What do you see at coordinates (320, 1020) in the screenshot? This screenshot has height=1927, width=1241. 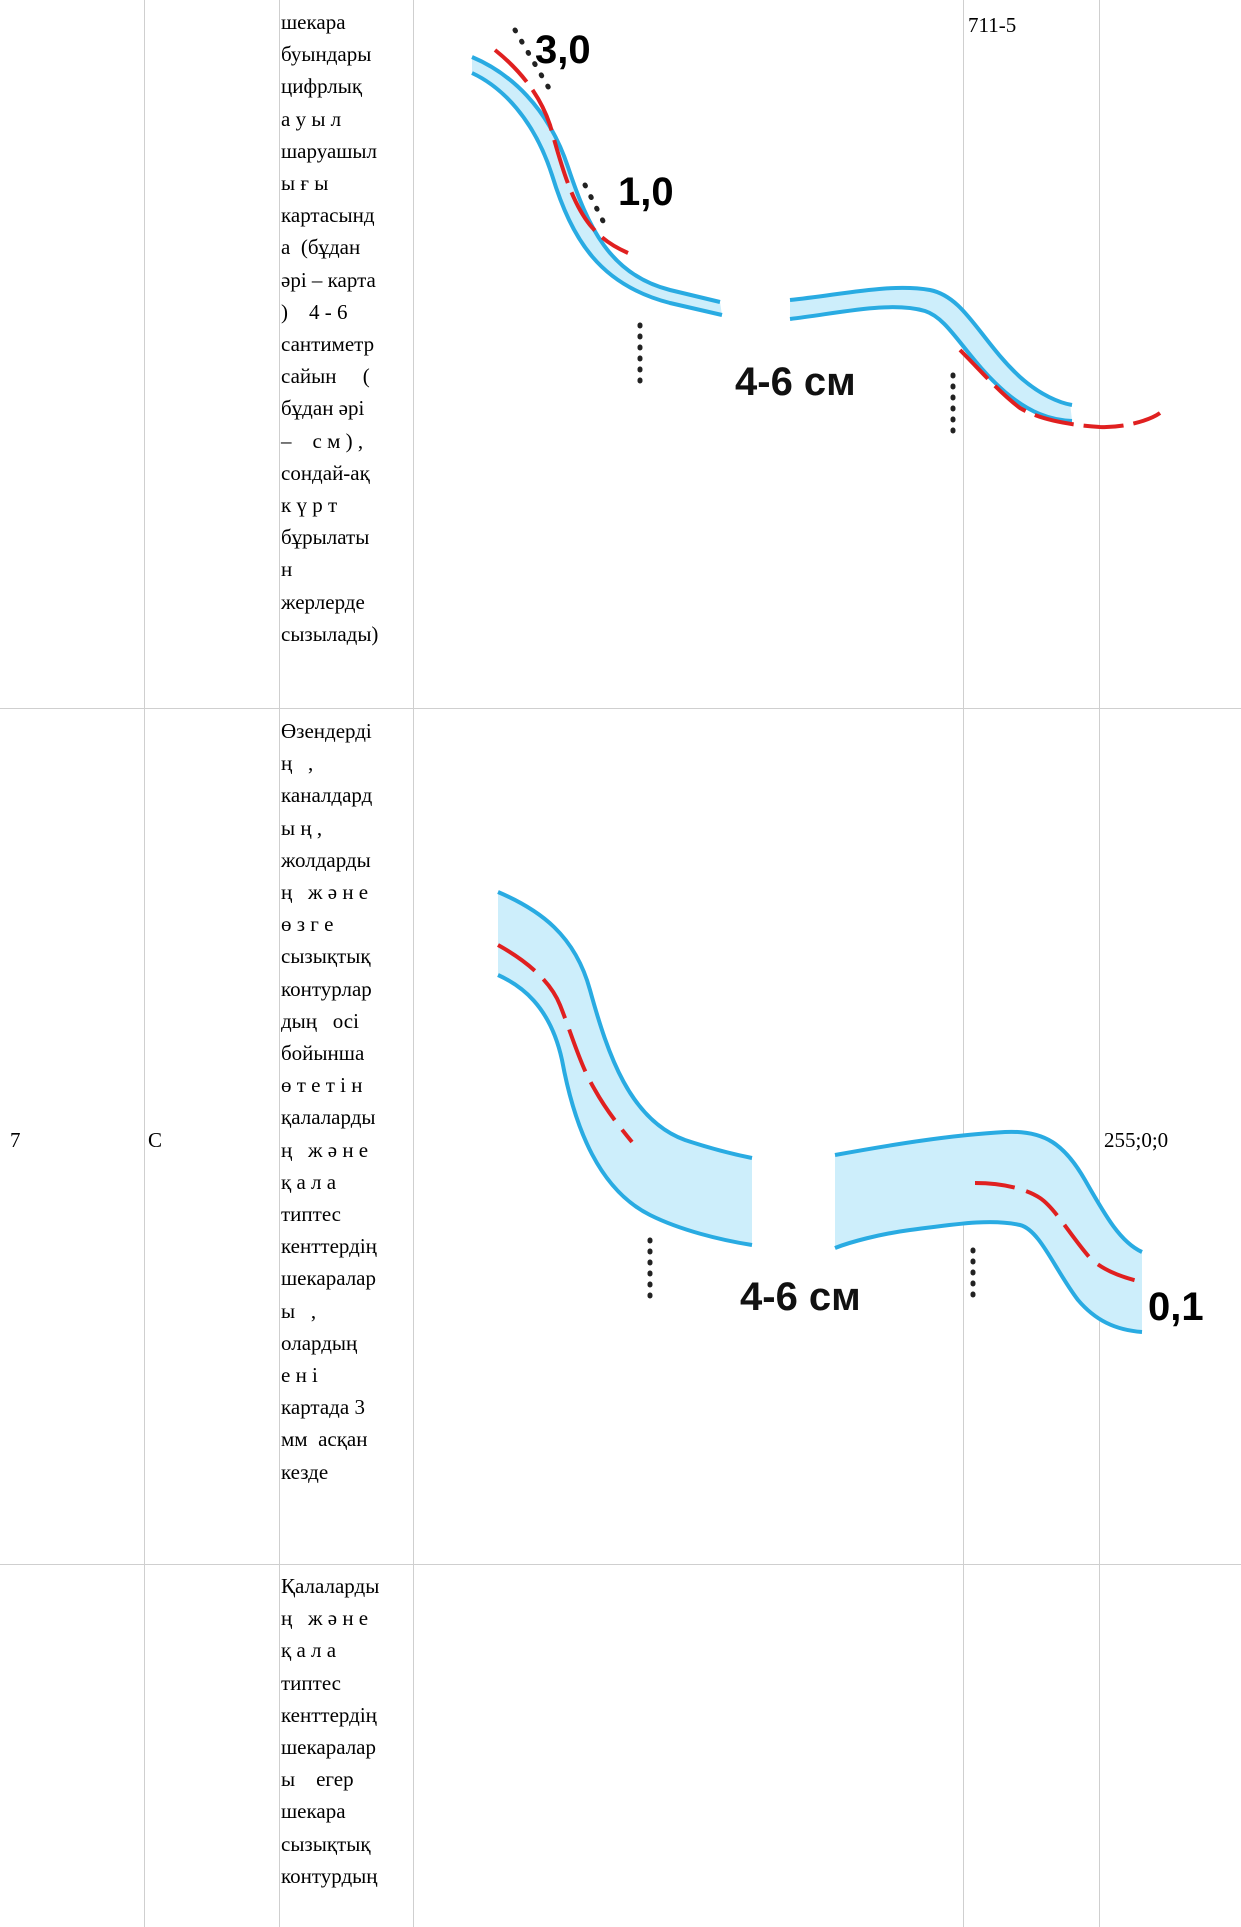 I see `description-line: дың осі` at bounding box center [320, 1020].